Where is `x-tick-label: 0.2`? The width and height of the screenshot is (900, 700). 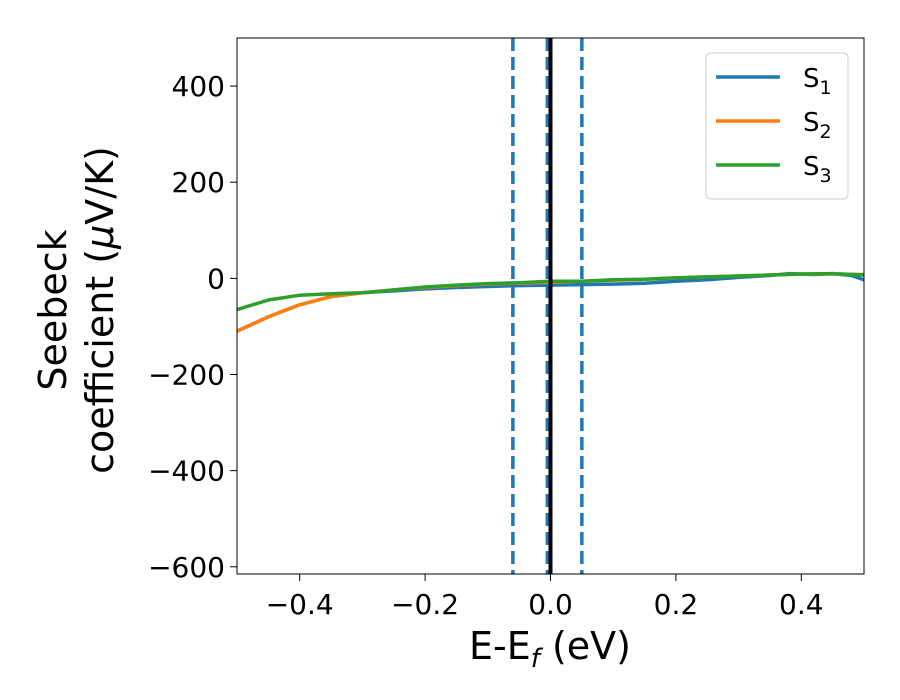
x-tick-label: 0.2 is located at coordinates (676, 604).